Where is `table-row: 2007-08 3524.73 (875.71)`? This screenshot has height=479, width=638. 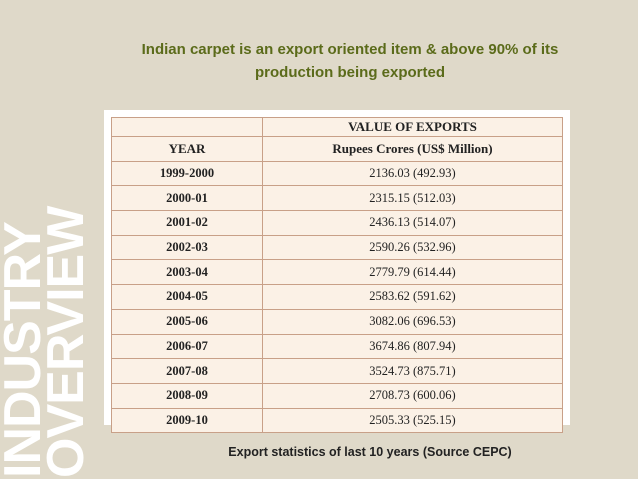 table-row: 2007-08 3524.73 (875.71) is located at coordinates (337, 371).